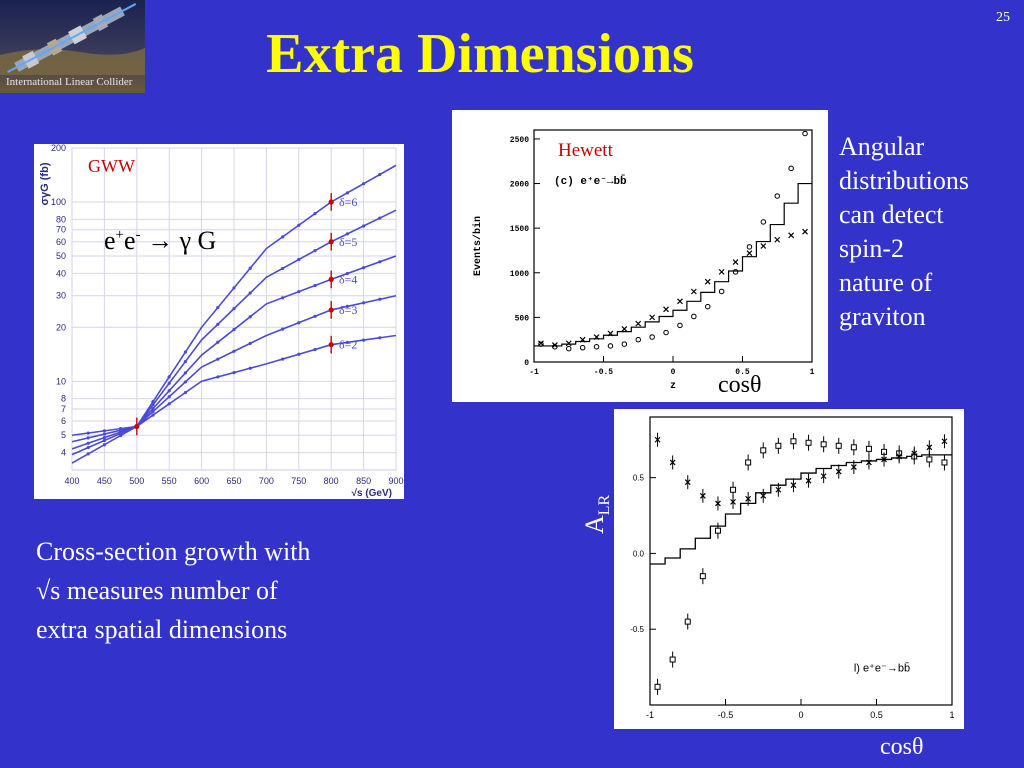 The height and width of the screenshot is (768, 1024). I want to click on y-tick-label: 200, so click(58, 148).